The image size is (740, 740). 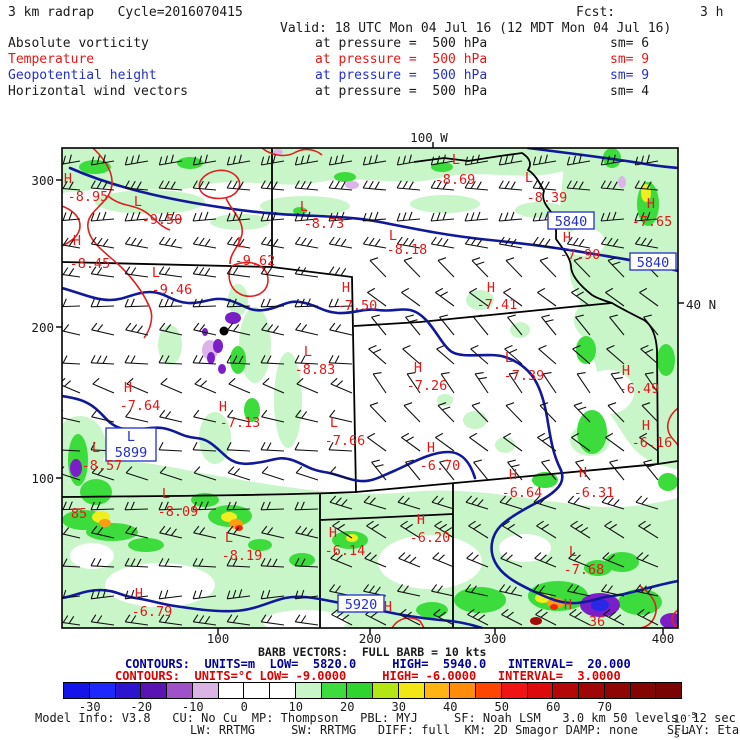 I want to click on temperature-label: -7.39, so click(x=524, y=376).